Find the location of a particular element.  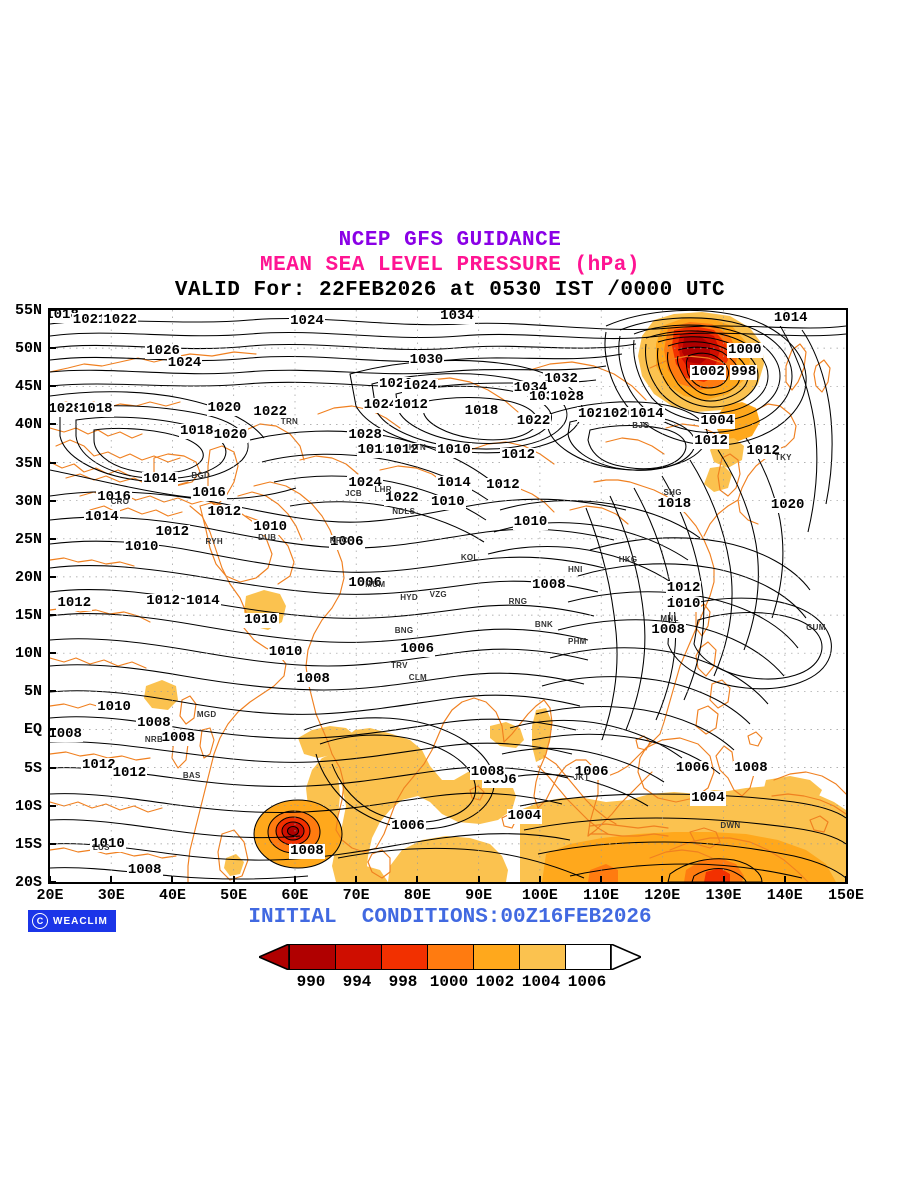

city-marker-label: MNL is located at coordinates (669, 619).